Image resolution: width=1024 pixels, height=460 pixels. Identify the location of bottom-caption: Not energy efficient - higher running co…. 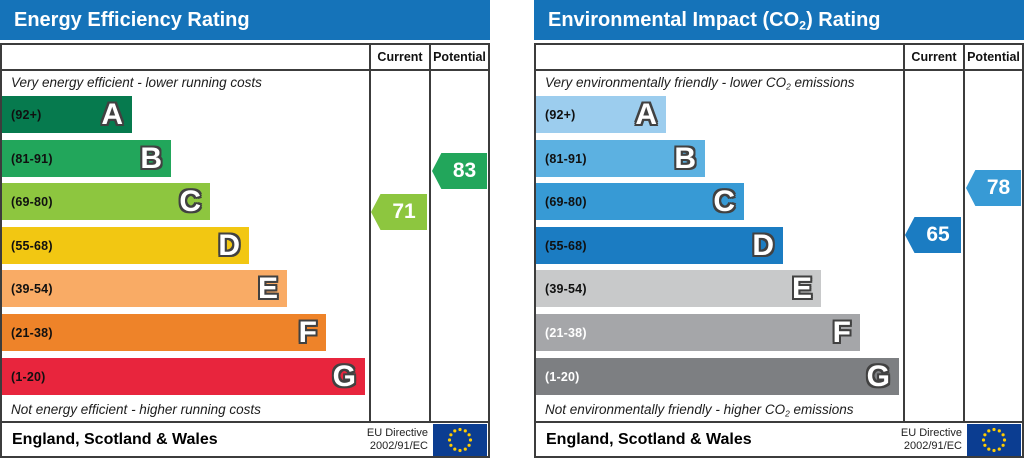
(136, 409).